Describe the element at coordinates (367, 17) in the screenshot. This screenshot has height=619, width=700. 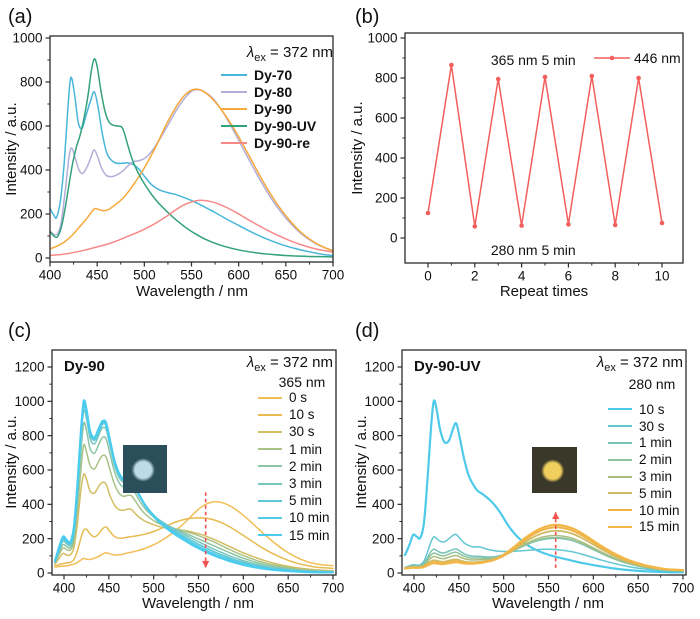
I see `panel-b-label: (b)` at that location.